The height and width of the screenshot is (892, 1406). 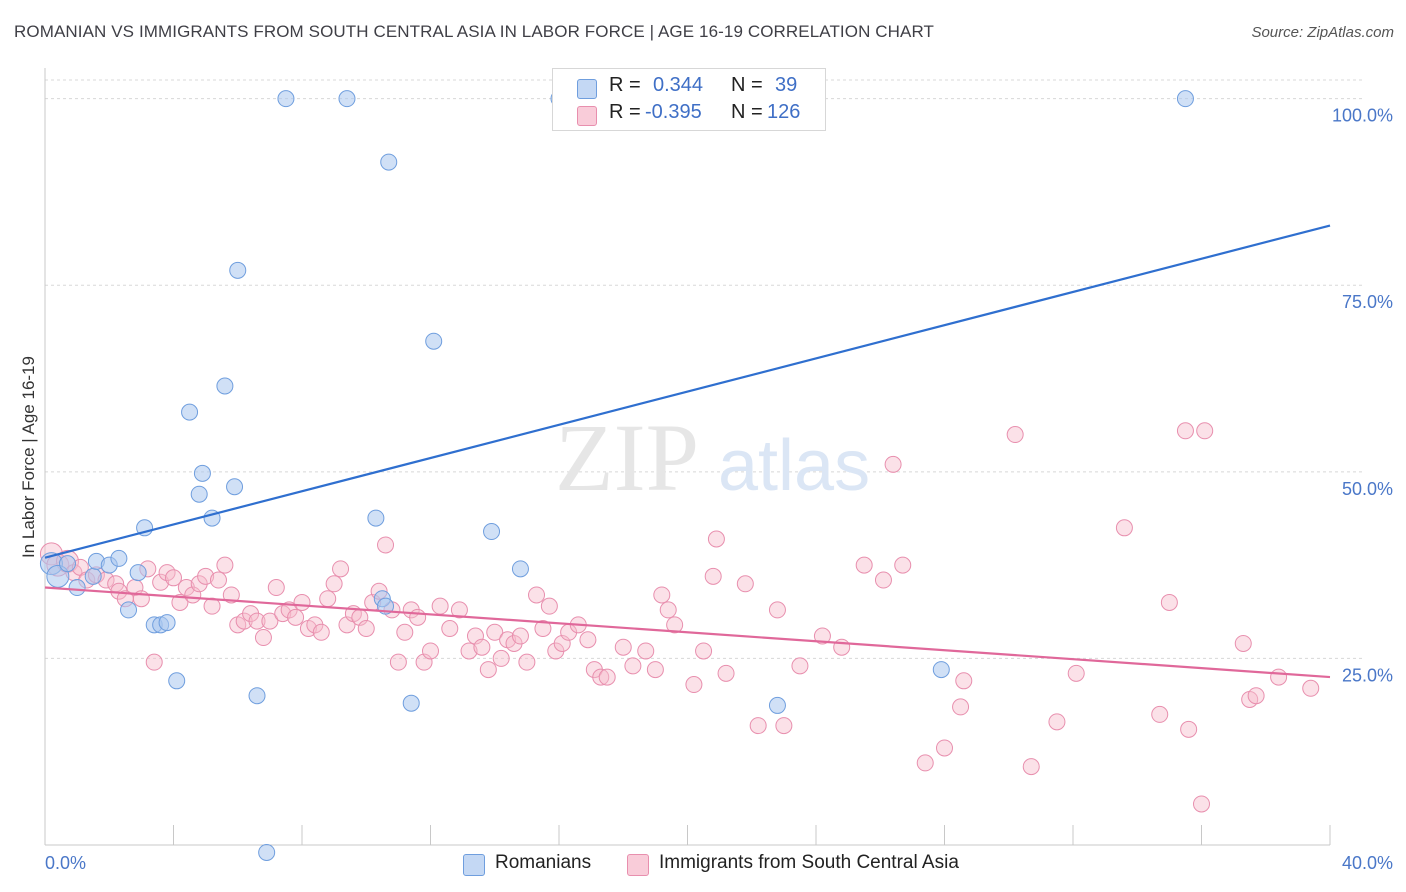 I want to click on source-label: Source: ZipAtlas.com, so click(x=1322, y=32).